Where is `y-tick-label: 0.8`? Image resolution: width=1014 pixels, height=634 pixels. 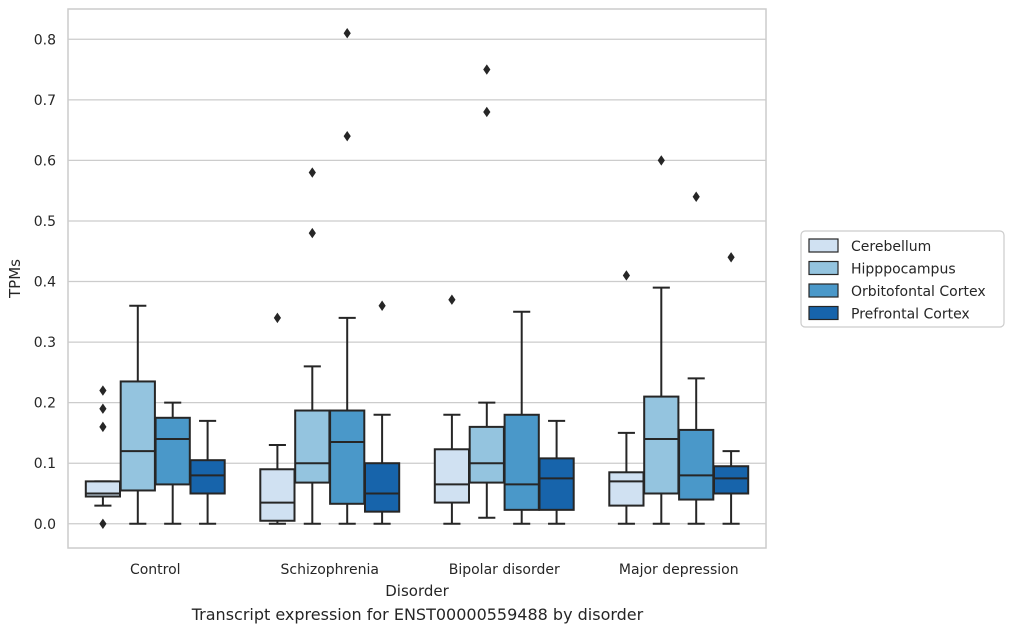
y-tick-label: 0.8 is located at coordinates (45, 40).